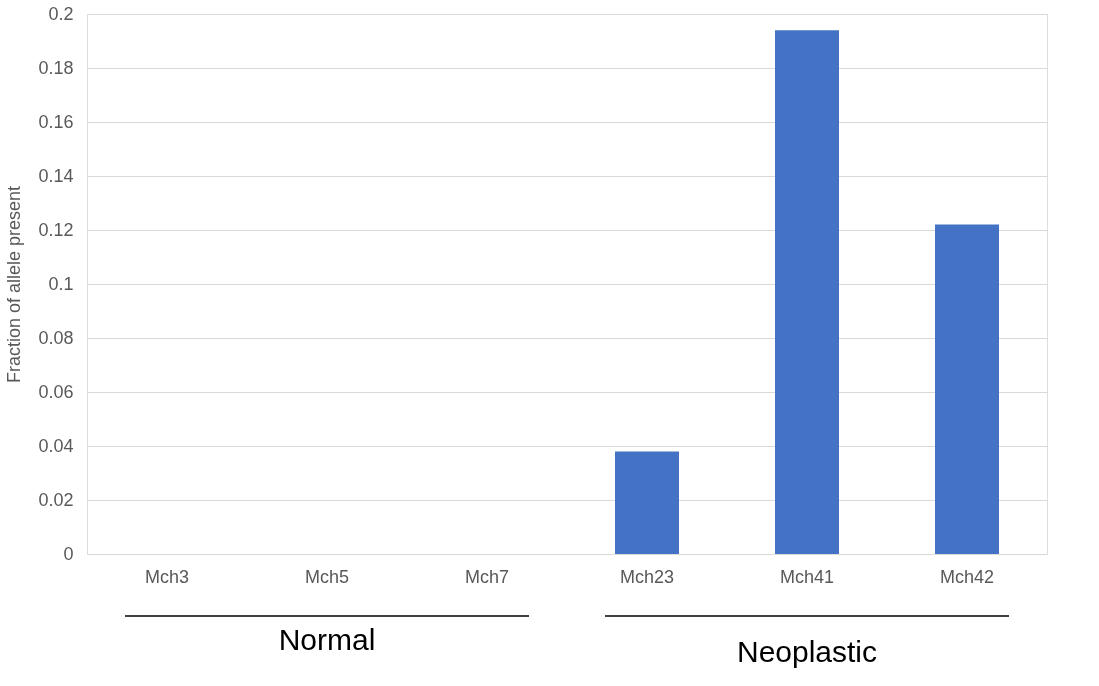 The width and height of the screenshot is (1099, 686). What do you see at coordinates (61, 283) in the screenshot?
I see `y-tick-label: 0.1` at bounding box center [61, 283].